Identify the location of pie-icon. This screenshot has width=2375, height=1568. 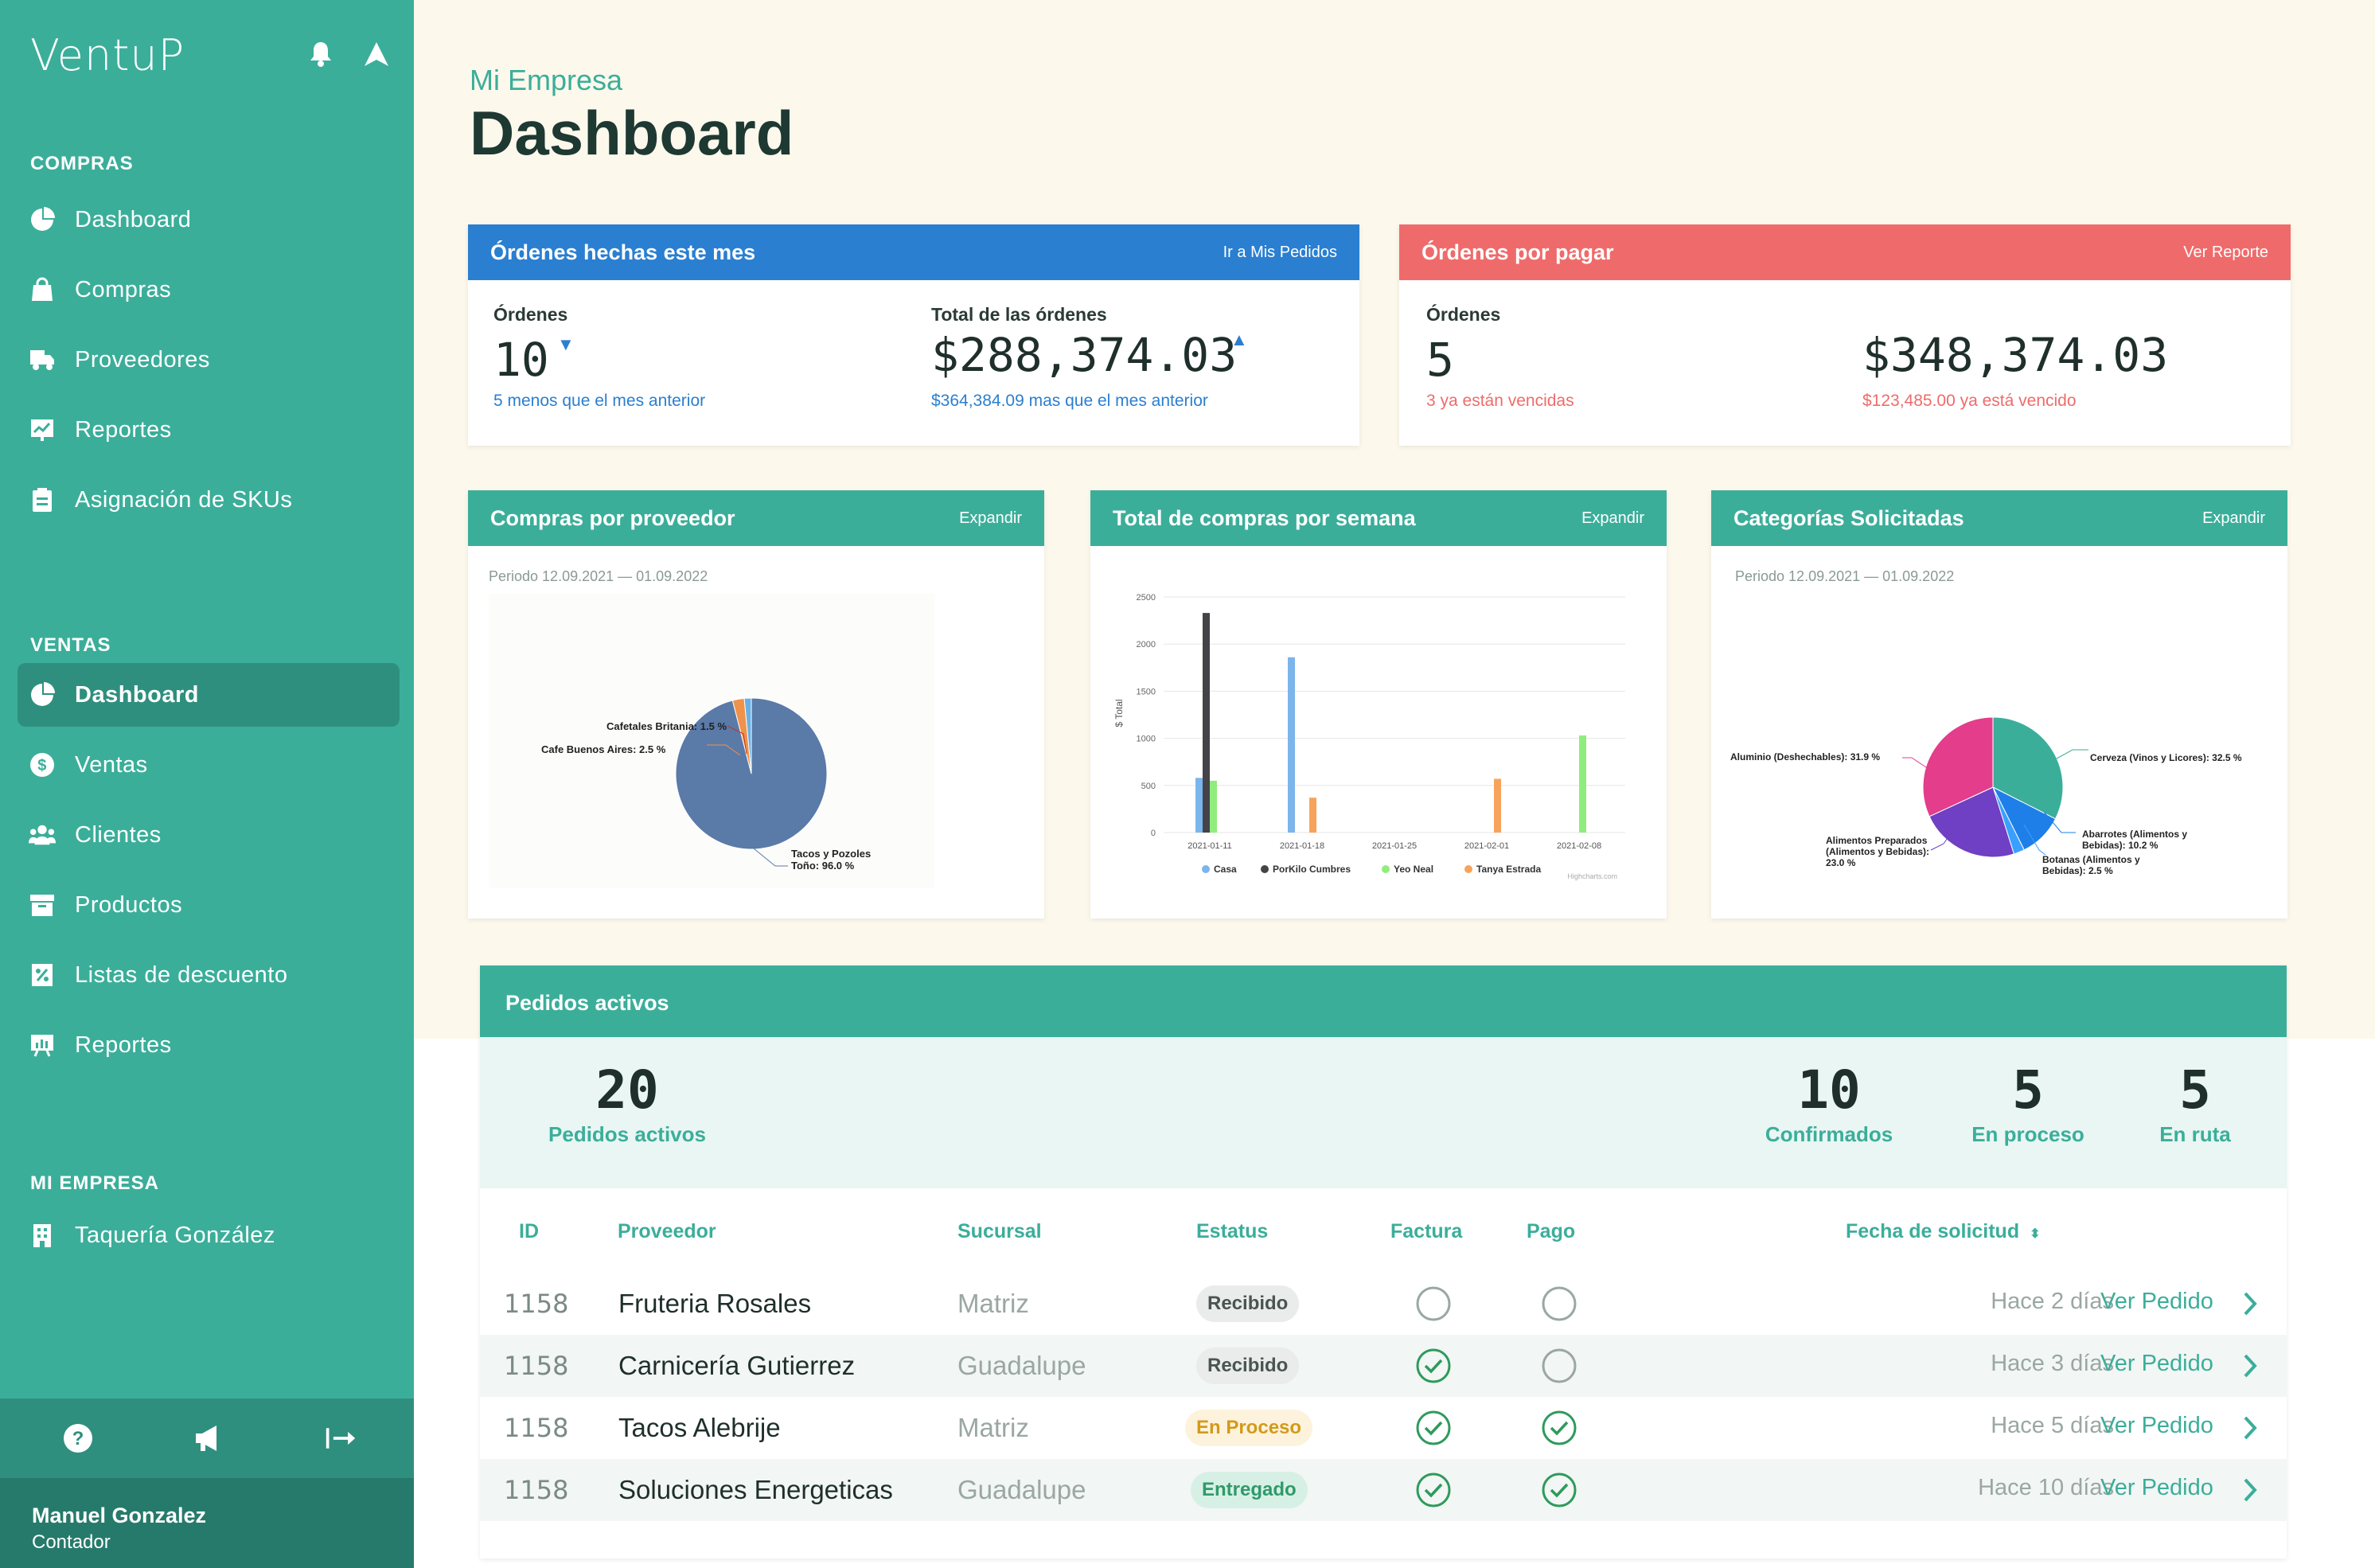
(42, 694).